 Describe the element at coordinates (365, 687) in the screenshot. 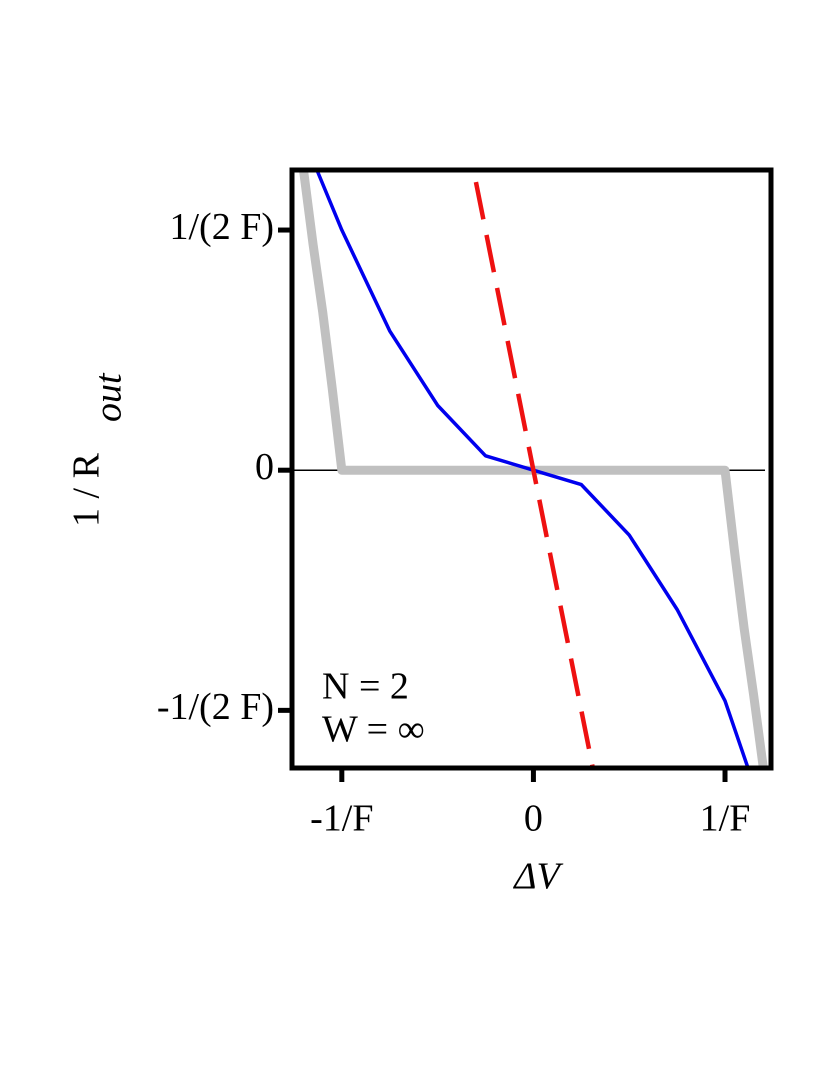

I see `annotation: N = 2` at that location.